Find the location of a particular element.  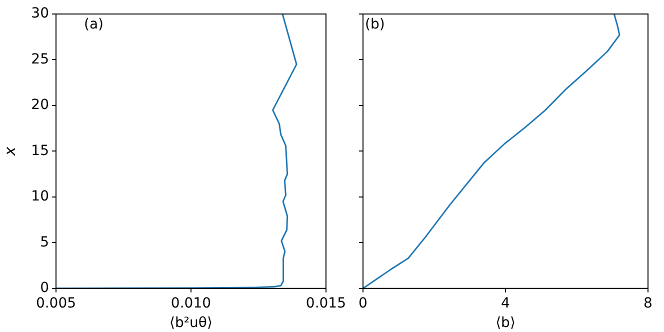

x-tick-label: 0.005 is located at coordinates (56, 303).